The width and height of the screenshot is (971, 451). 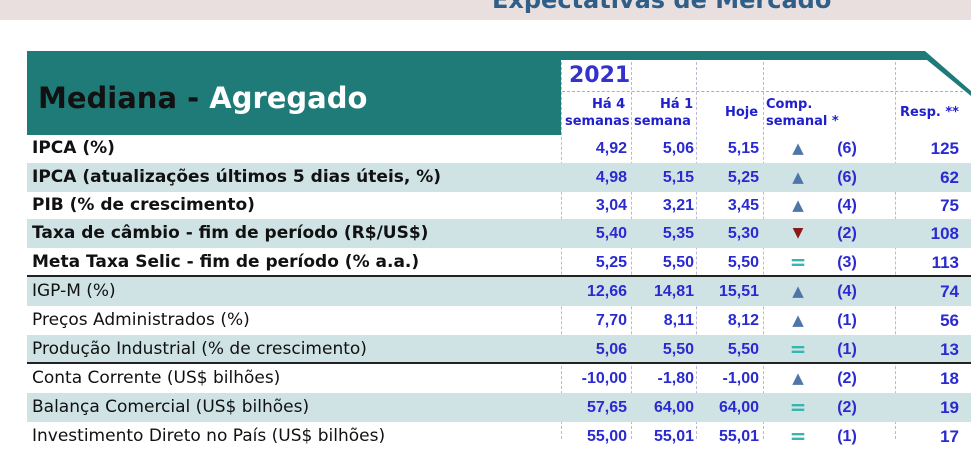 I want to click on year-divider, so click(x=762, y=92).